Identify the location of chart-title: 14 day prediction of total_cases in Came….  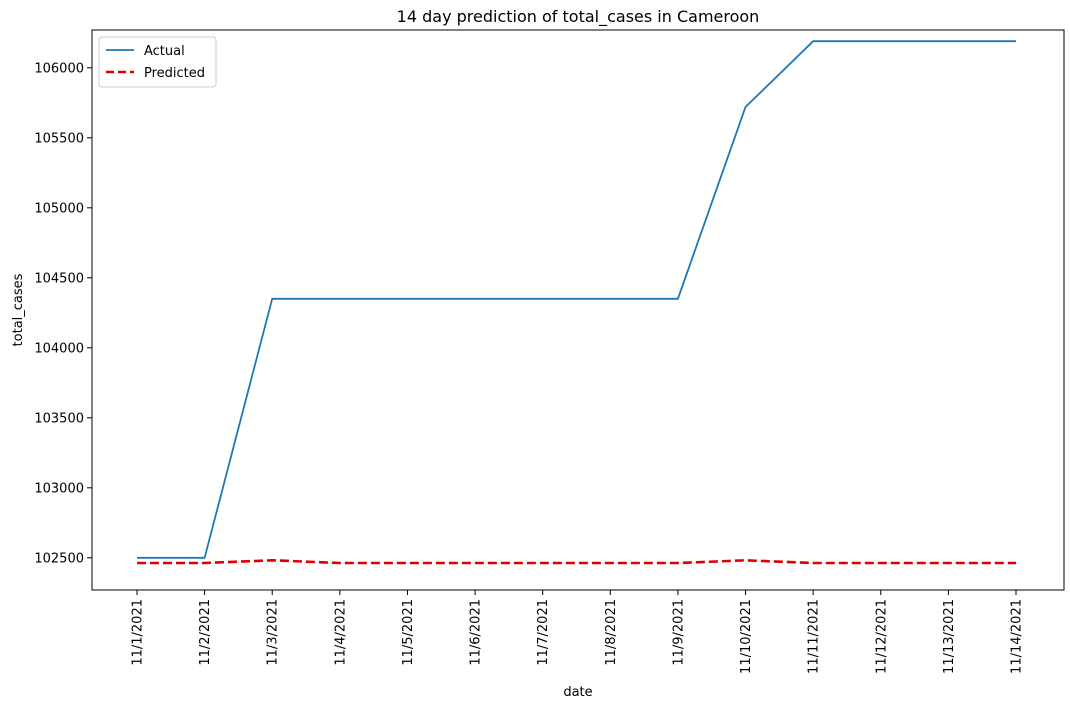
(578, 17).